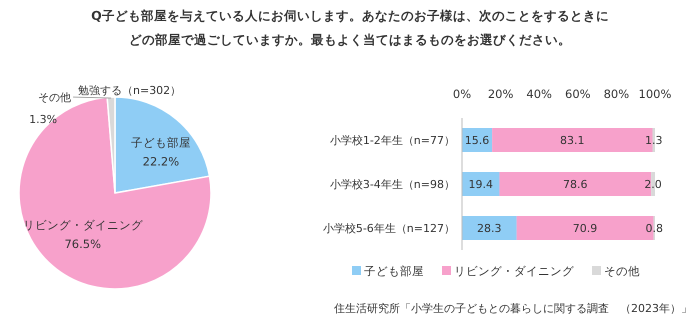  What do you see at coordinates (83, 243) in the screenshot?
I see `data-label: 76.5%` at bounding box center [83, 243].